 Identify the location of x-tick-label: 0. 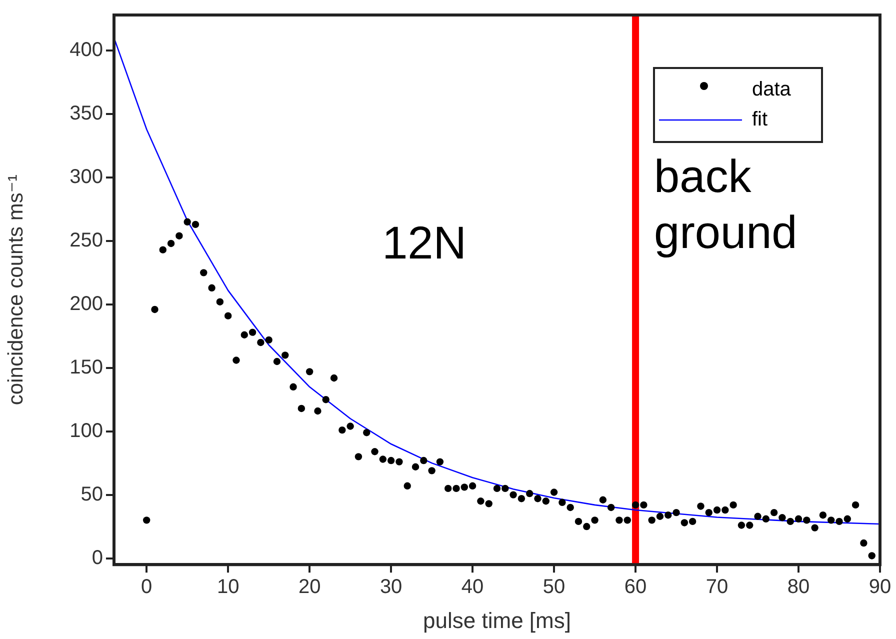
(146, 587).